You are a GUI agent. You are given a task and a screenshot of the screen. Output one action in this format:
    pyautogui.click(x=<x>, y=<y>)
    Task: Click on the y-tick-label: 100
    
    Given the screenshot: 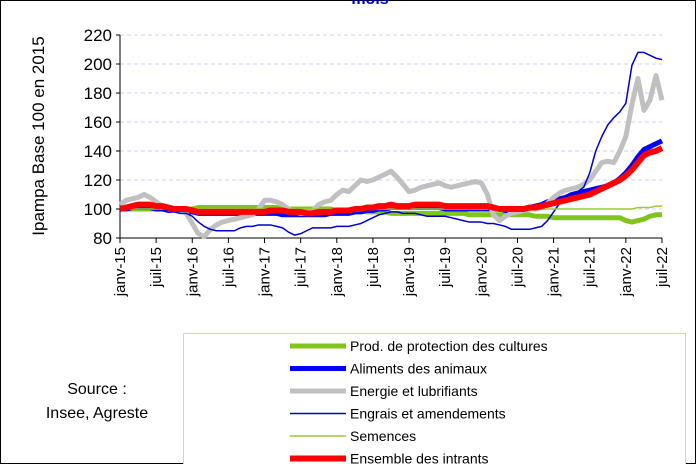 What is the action you would take?
    pyautogui.click(x=98, y=209)
    